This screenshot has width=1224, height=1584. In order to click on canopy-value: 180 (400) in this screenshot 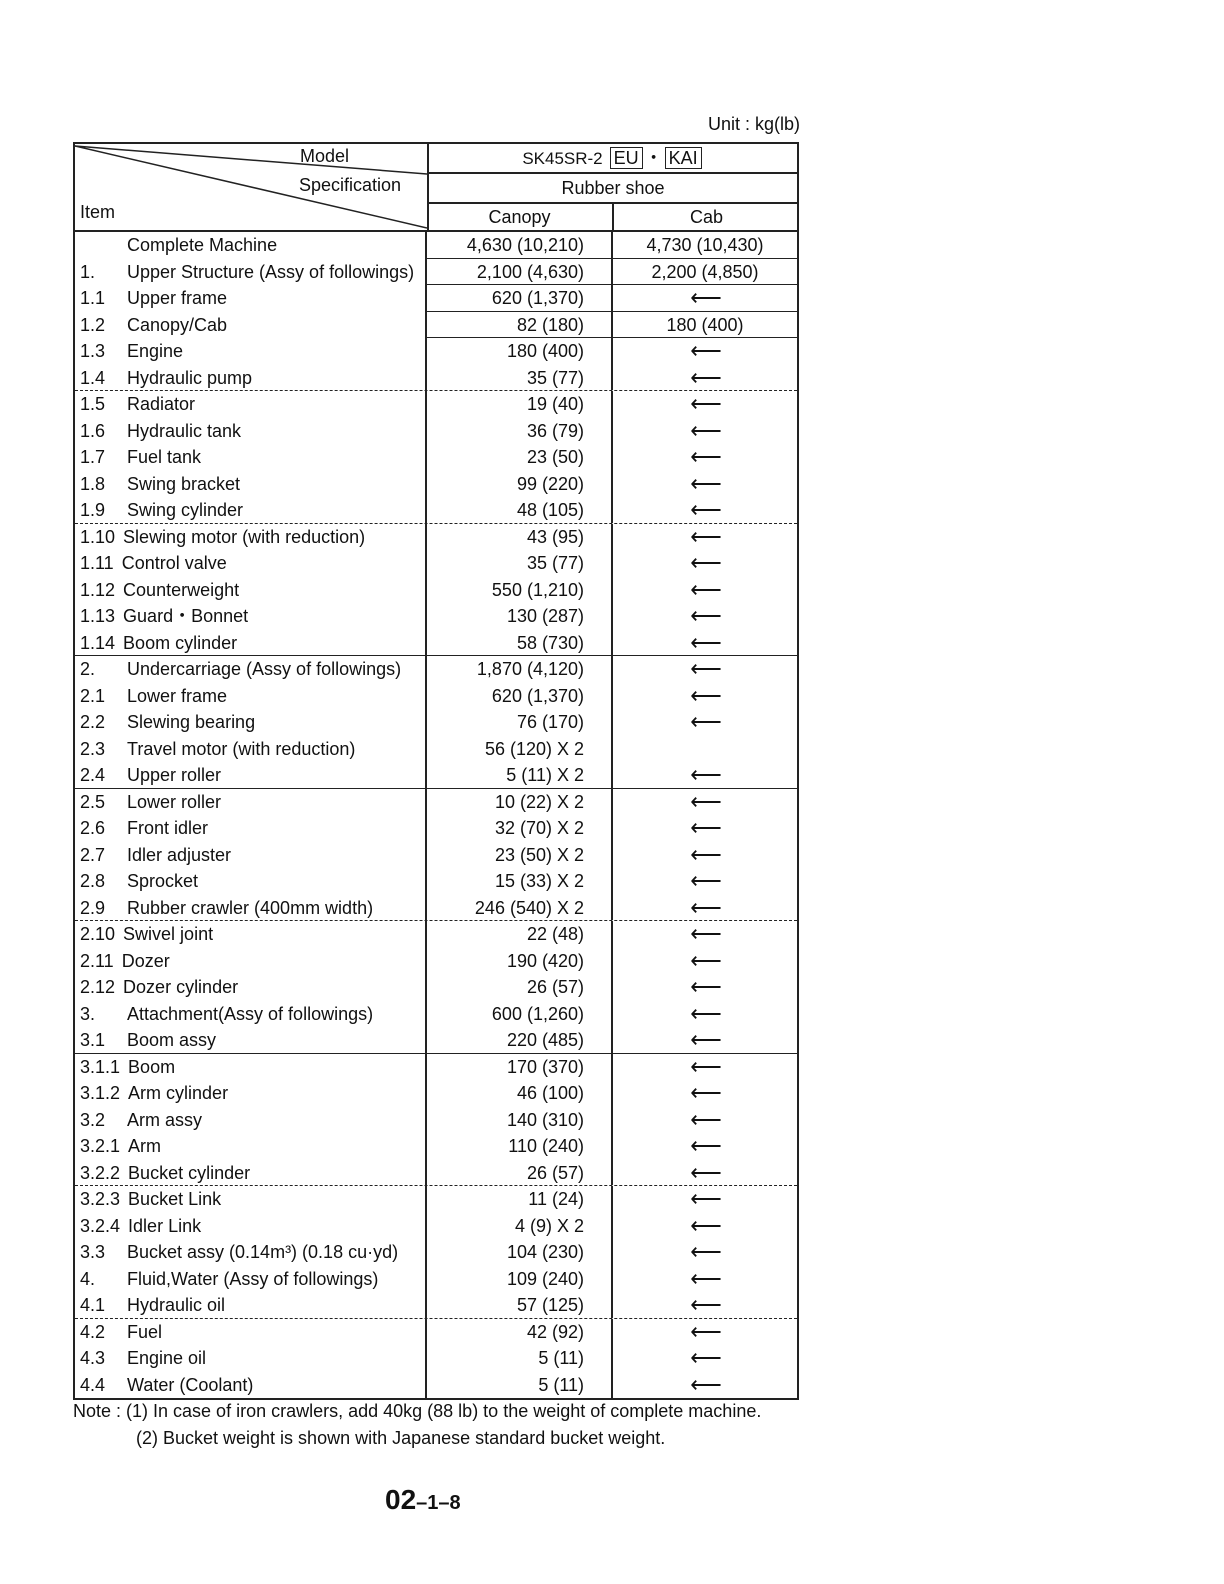, I will do `click(520, 351)`.